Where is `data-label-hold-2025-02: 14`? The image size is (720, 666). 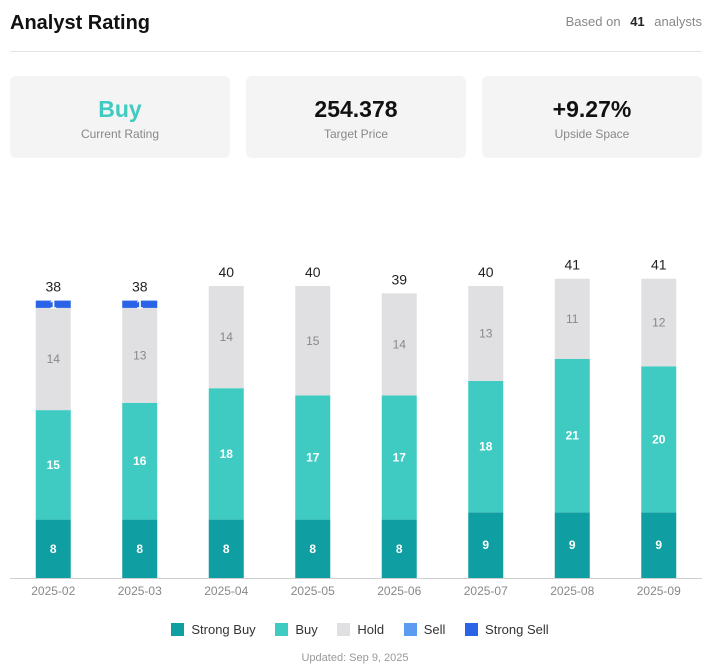 data-label-hold-2025-02: 14 is located at coordinates (54, 359).